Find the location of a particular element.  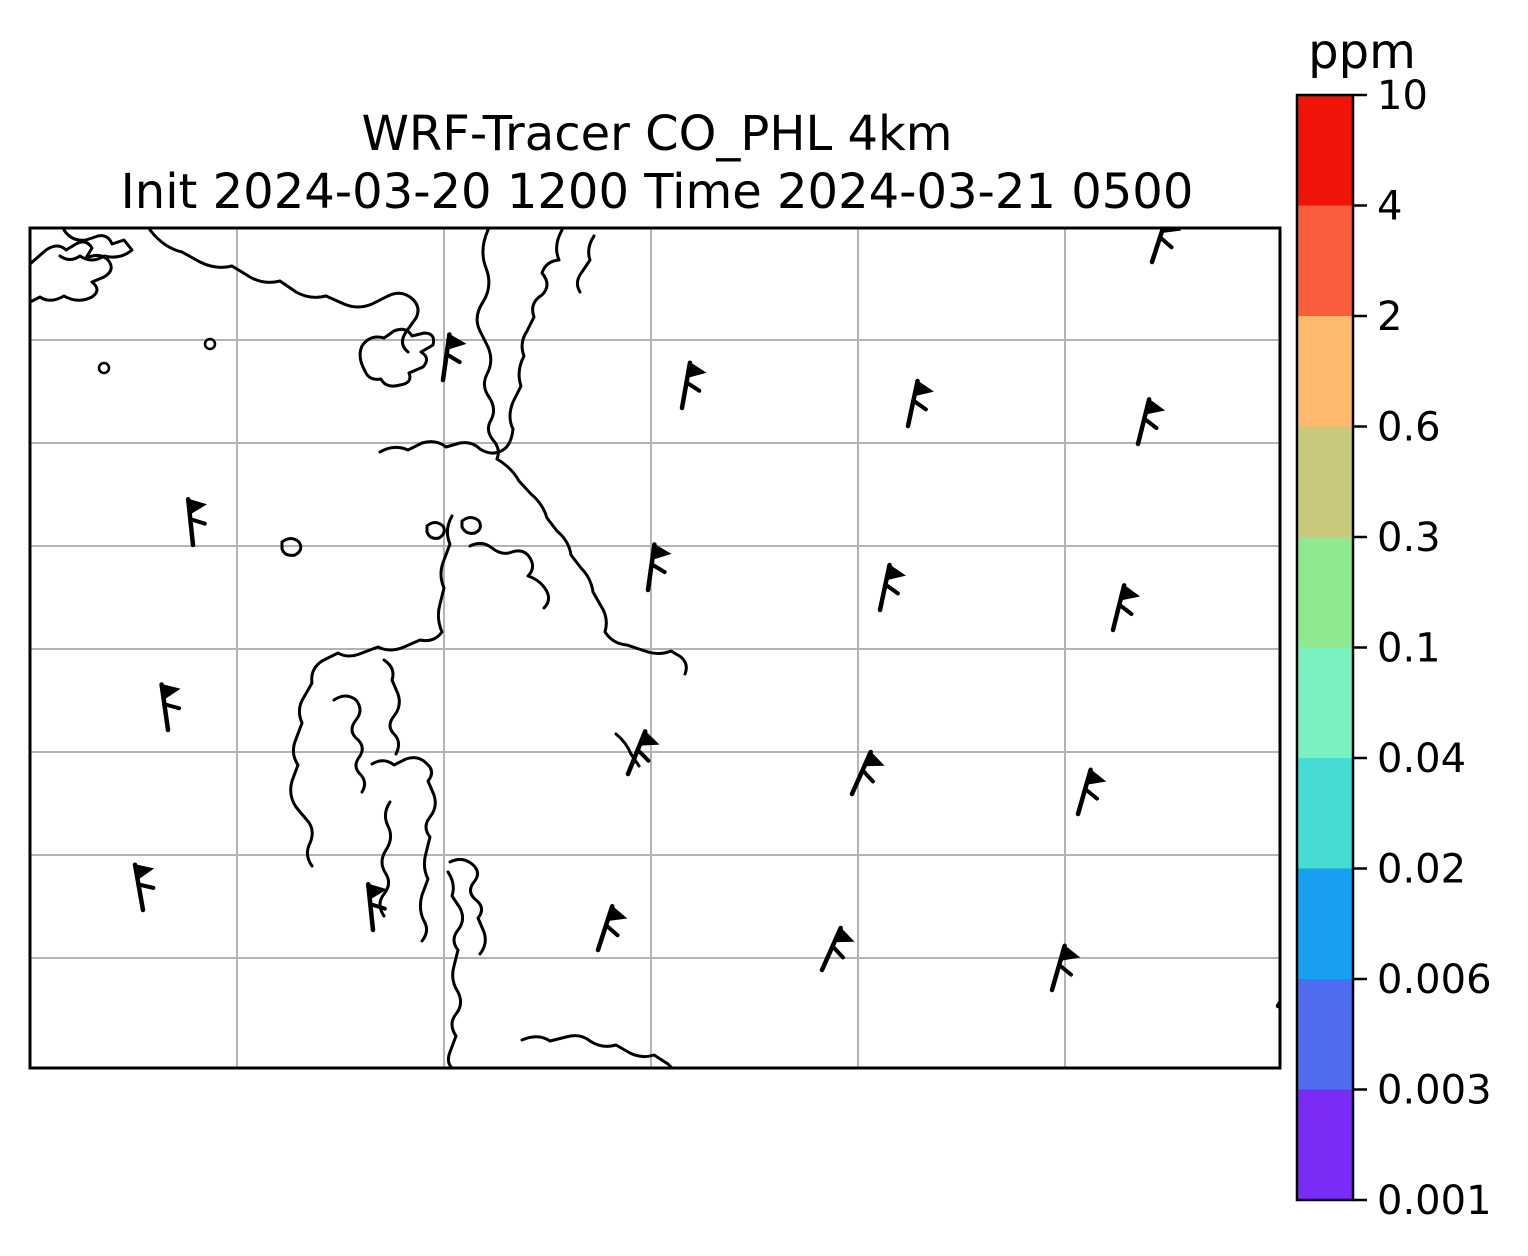

plot-title: WRF-Tracer CO_PHL 4km is located at coordinates (656, 134).